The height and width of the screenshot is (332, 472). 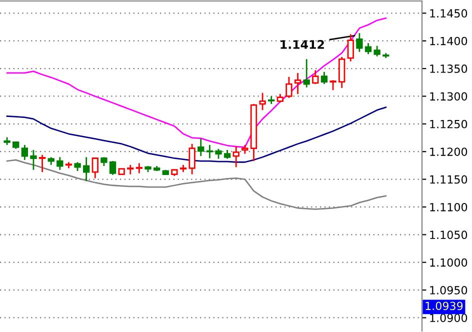 I want to click on y-tick-label: 1.1000, so click(x=449, y=262).